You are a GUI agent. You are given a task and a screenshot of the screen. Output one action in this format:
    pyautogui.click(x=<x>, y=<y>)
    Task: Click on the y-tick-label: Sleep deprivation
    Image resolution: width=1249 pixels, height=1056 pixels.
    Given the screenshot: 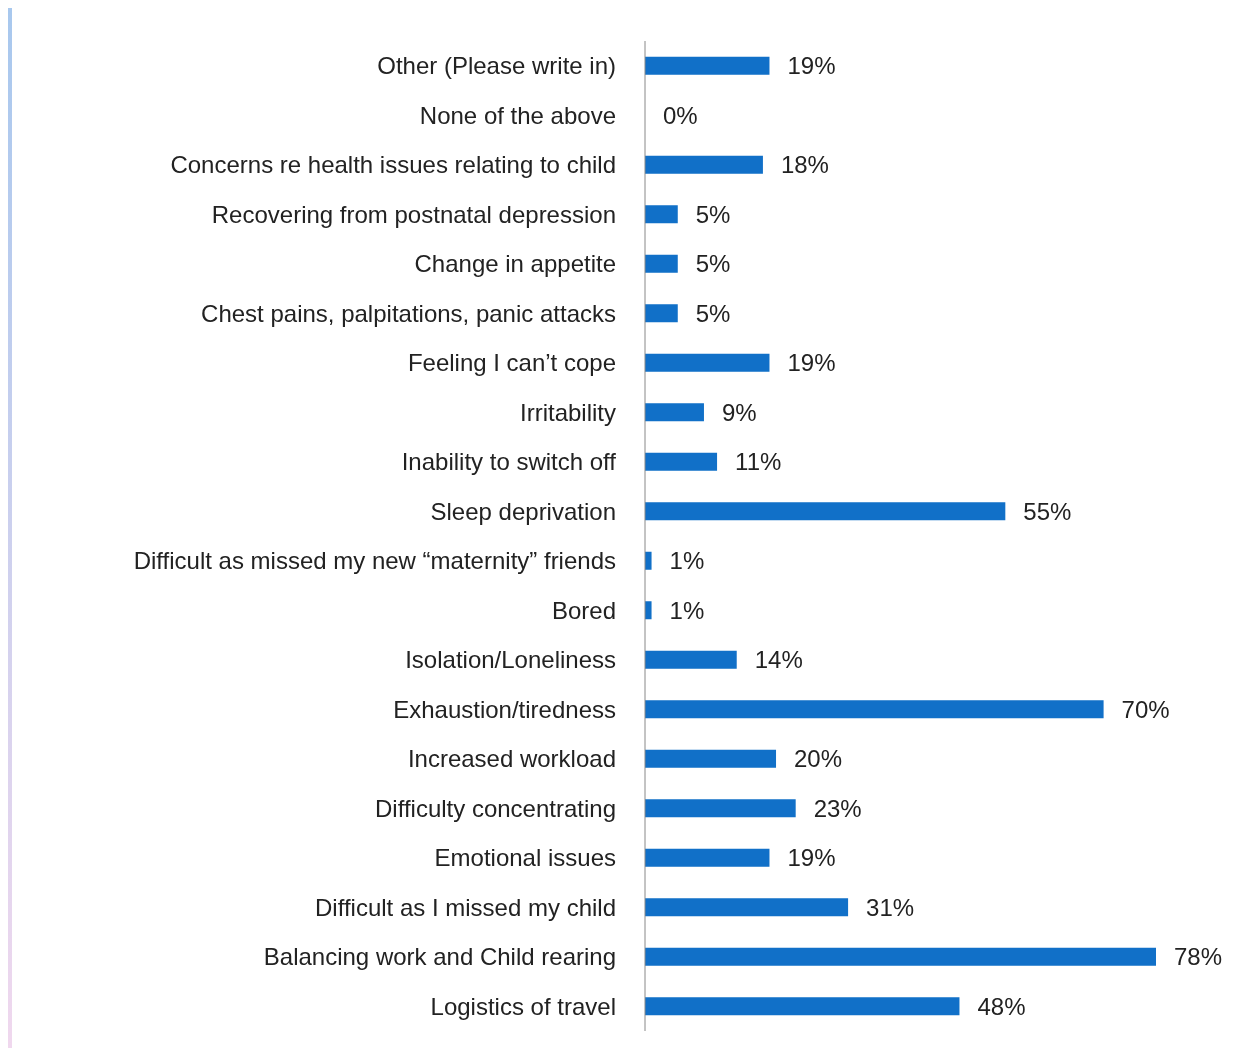 What is the action you would take?
    pyautogui.click(x=523, y=511)
    